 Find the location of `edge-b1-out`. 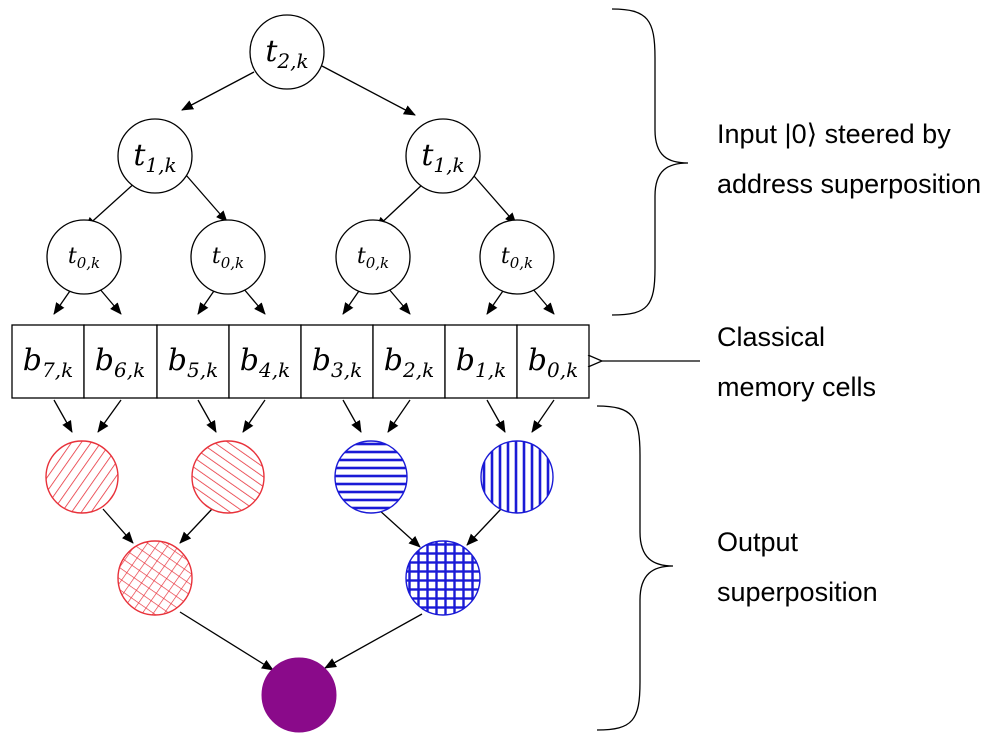

edge-b1-out is located at coordinates (496, 416).